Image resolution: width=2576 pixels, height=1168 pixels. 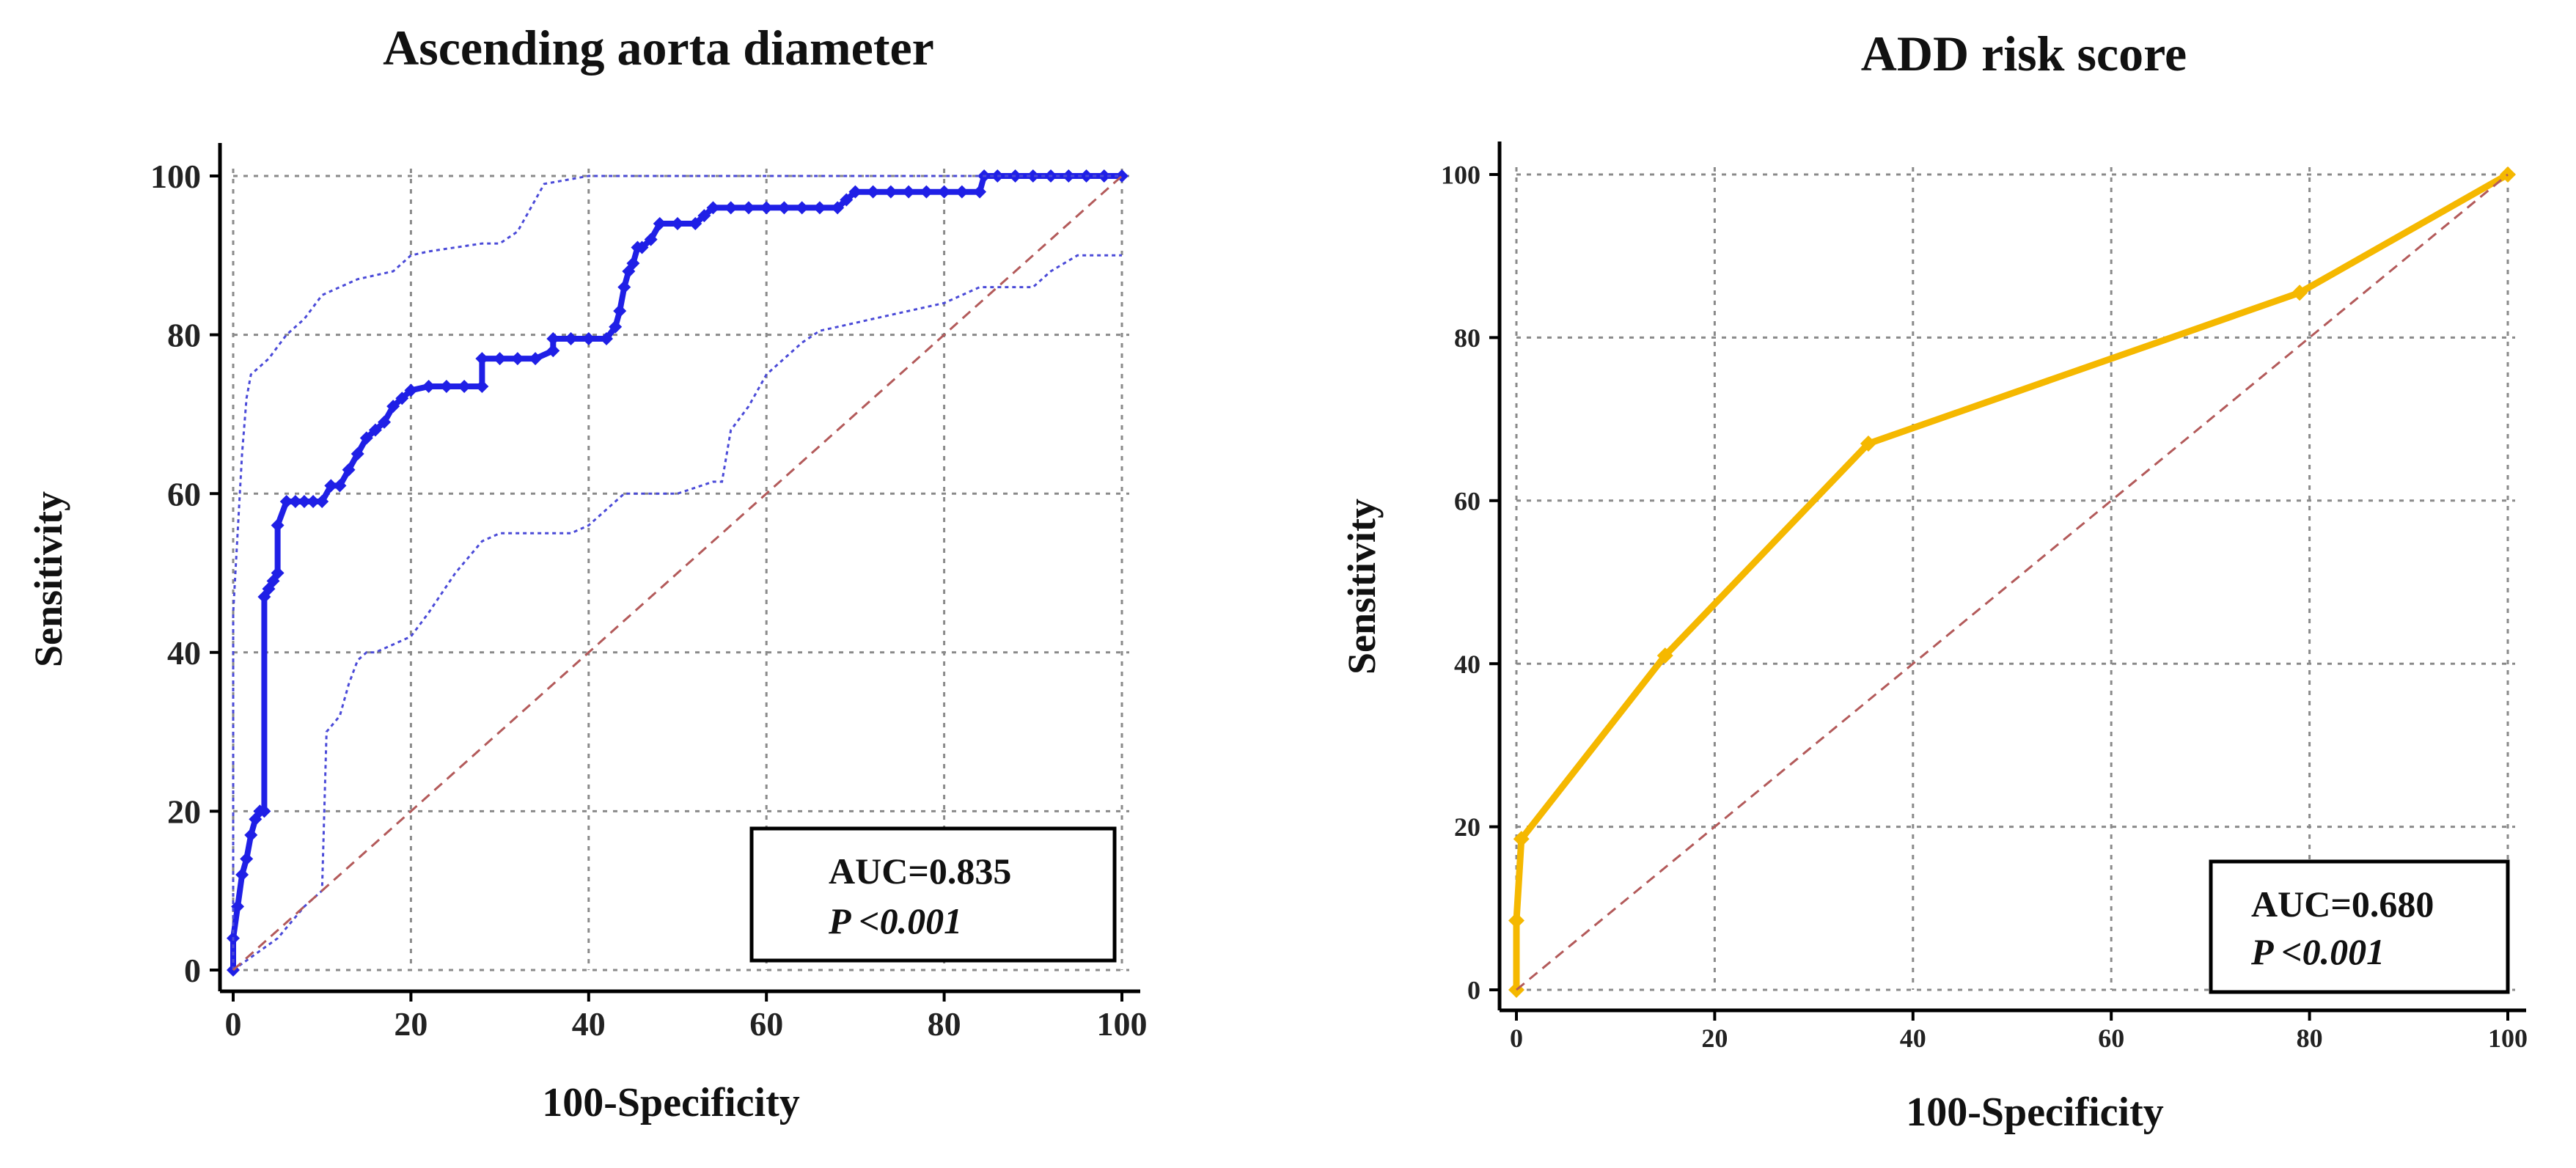 What do you see at coordinates (658, 48) in the screenshot?
I see `chart-title: Ascending aorta diameter` at bounding box center [658, 48].